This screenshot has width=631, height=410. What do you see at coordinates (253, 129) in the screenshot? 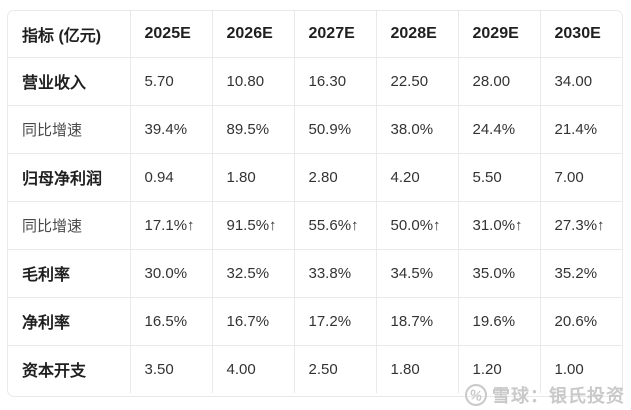
I see `value-cell: 89.5%` at bounding box center [253, 129].